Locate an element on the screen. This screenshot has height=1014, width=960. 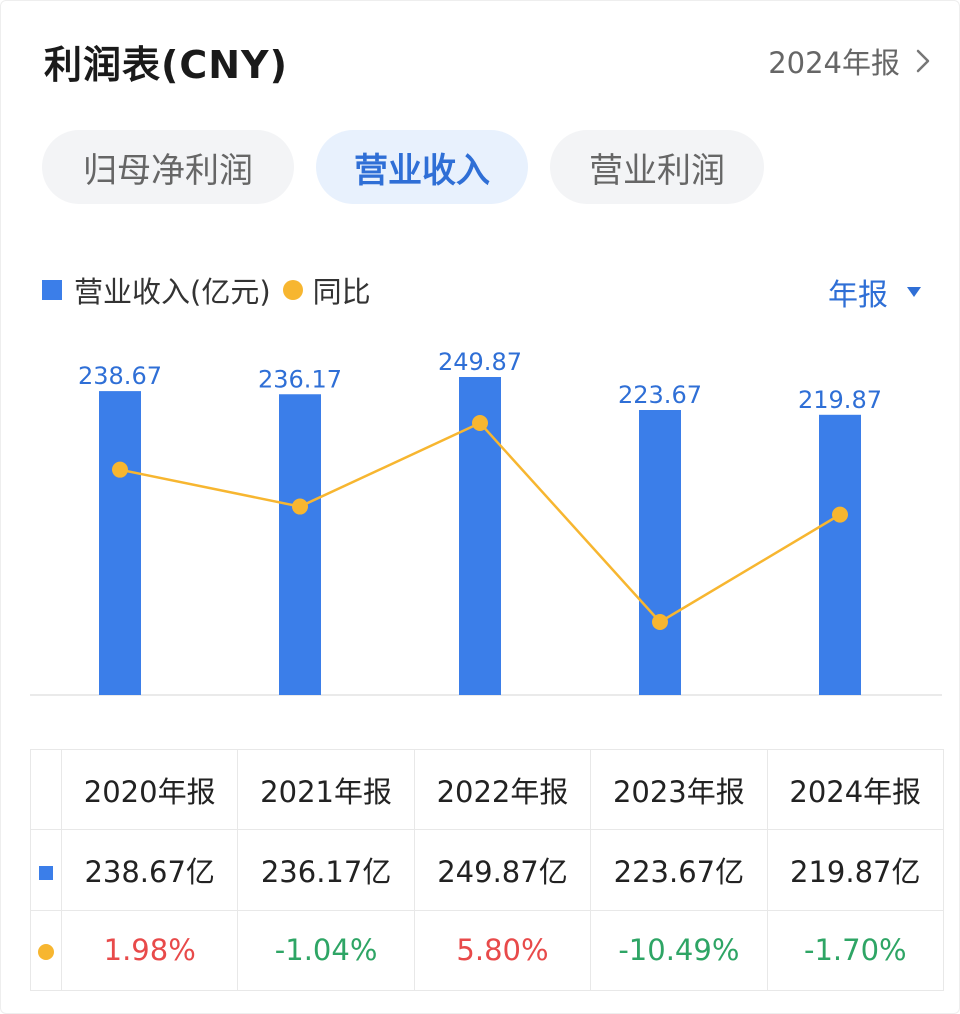
table-header-row: 2020年报 2021年报 2022年报 2023年报 2024年报 is located at coordinates (487, 789).